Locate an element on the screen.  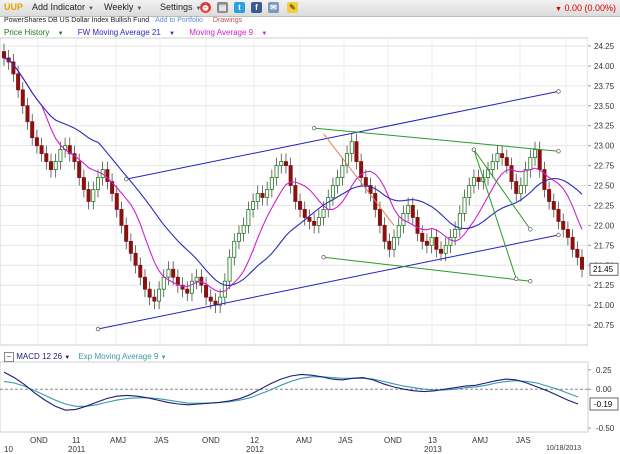
time-axis-label: 12 is located at coordinates (254, 440).